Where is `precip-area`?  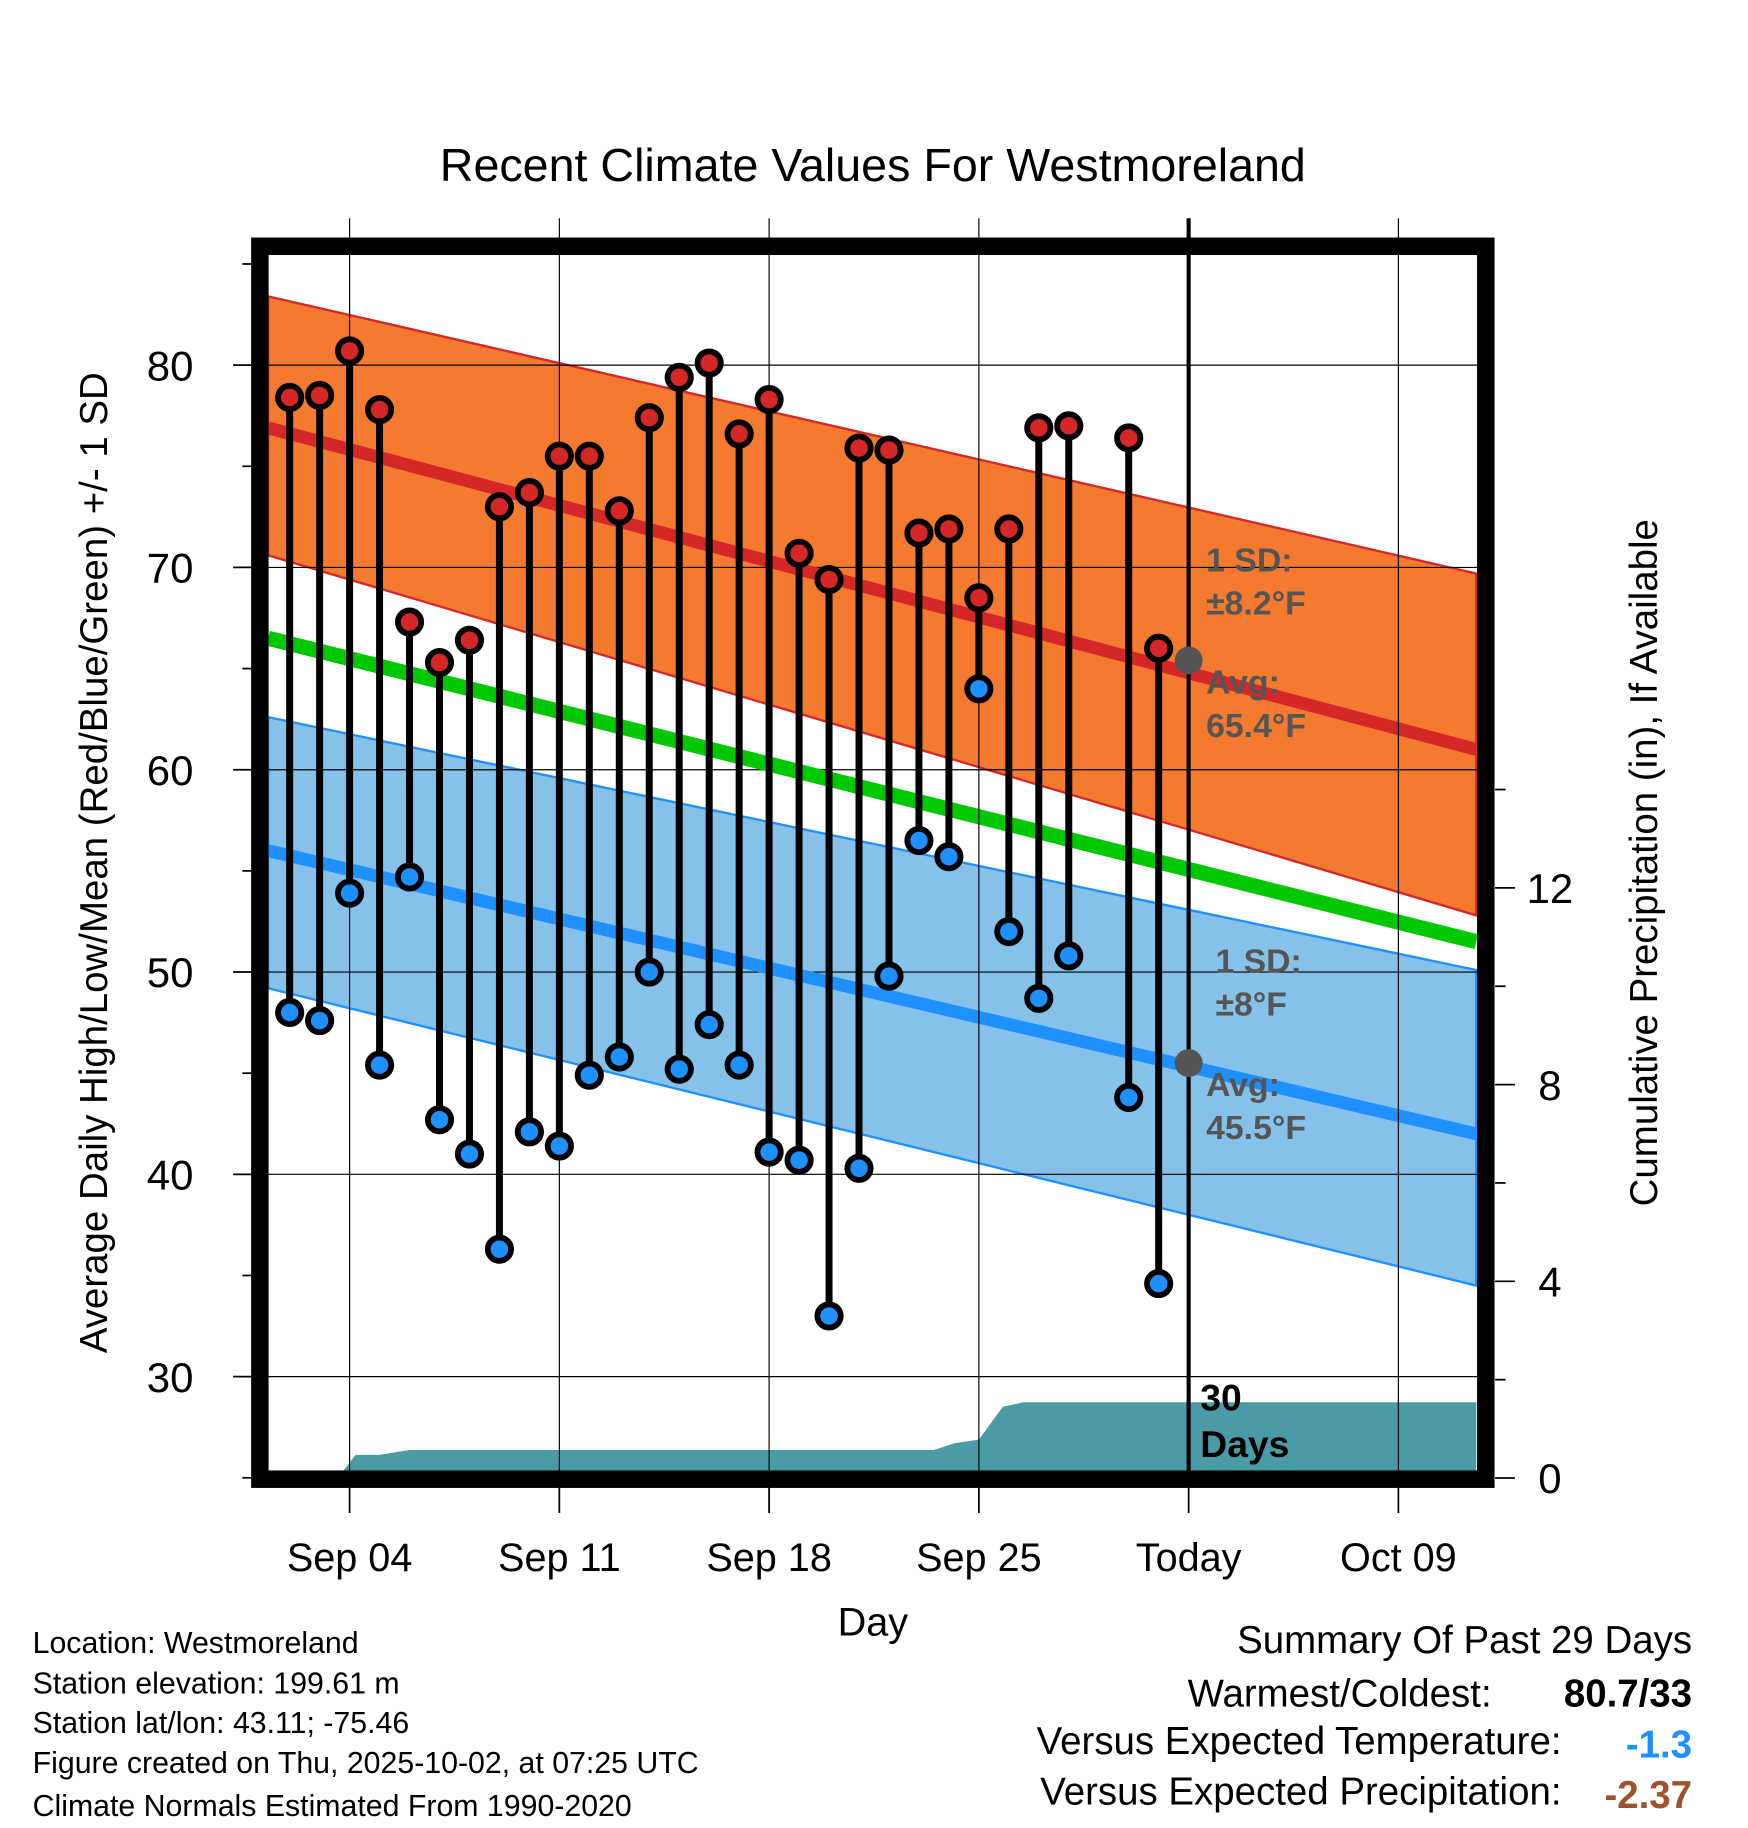
precip-area is located at coordinates (910, 1437).